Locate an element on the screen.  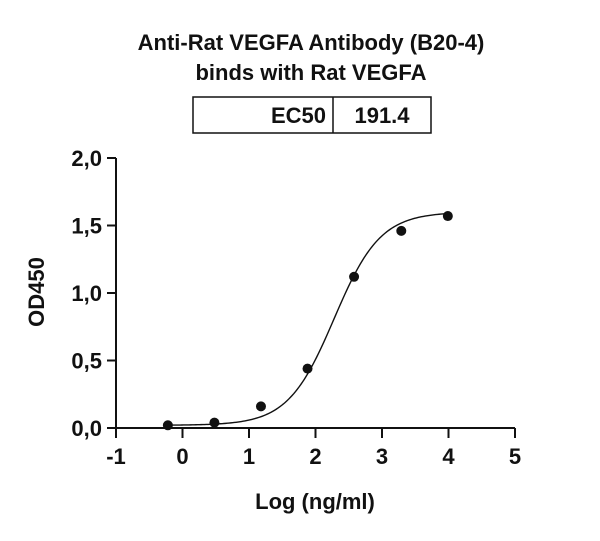
ec50-table-frame is located at coordinates (312, 115).